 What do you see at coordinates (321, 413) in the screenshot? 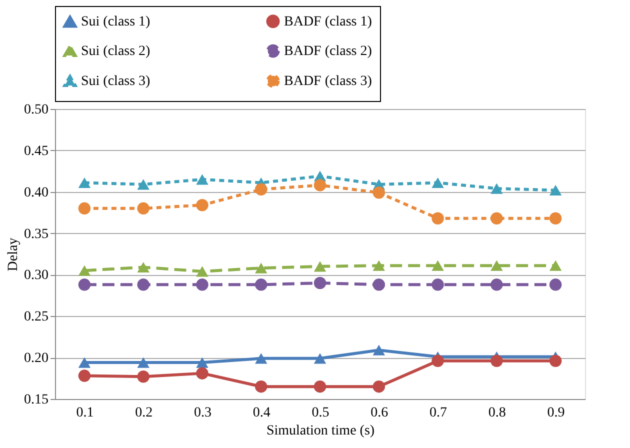
I see `x-tick-label: 0.5` at bounding box center [321, 413].